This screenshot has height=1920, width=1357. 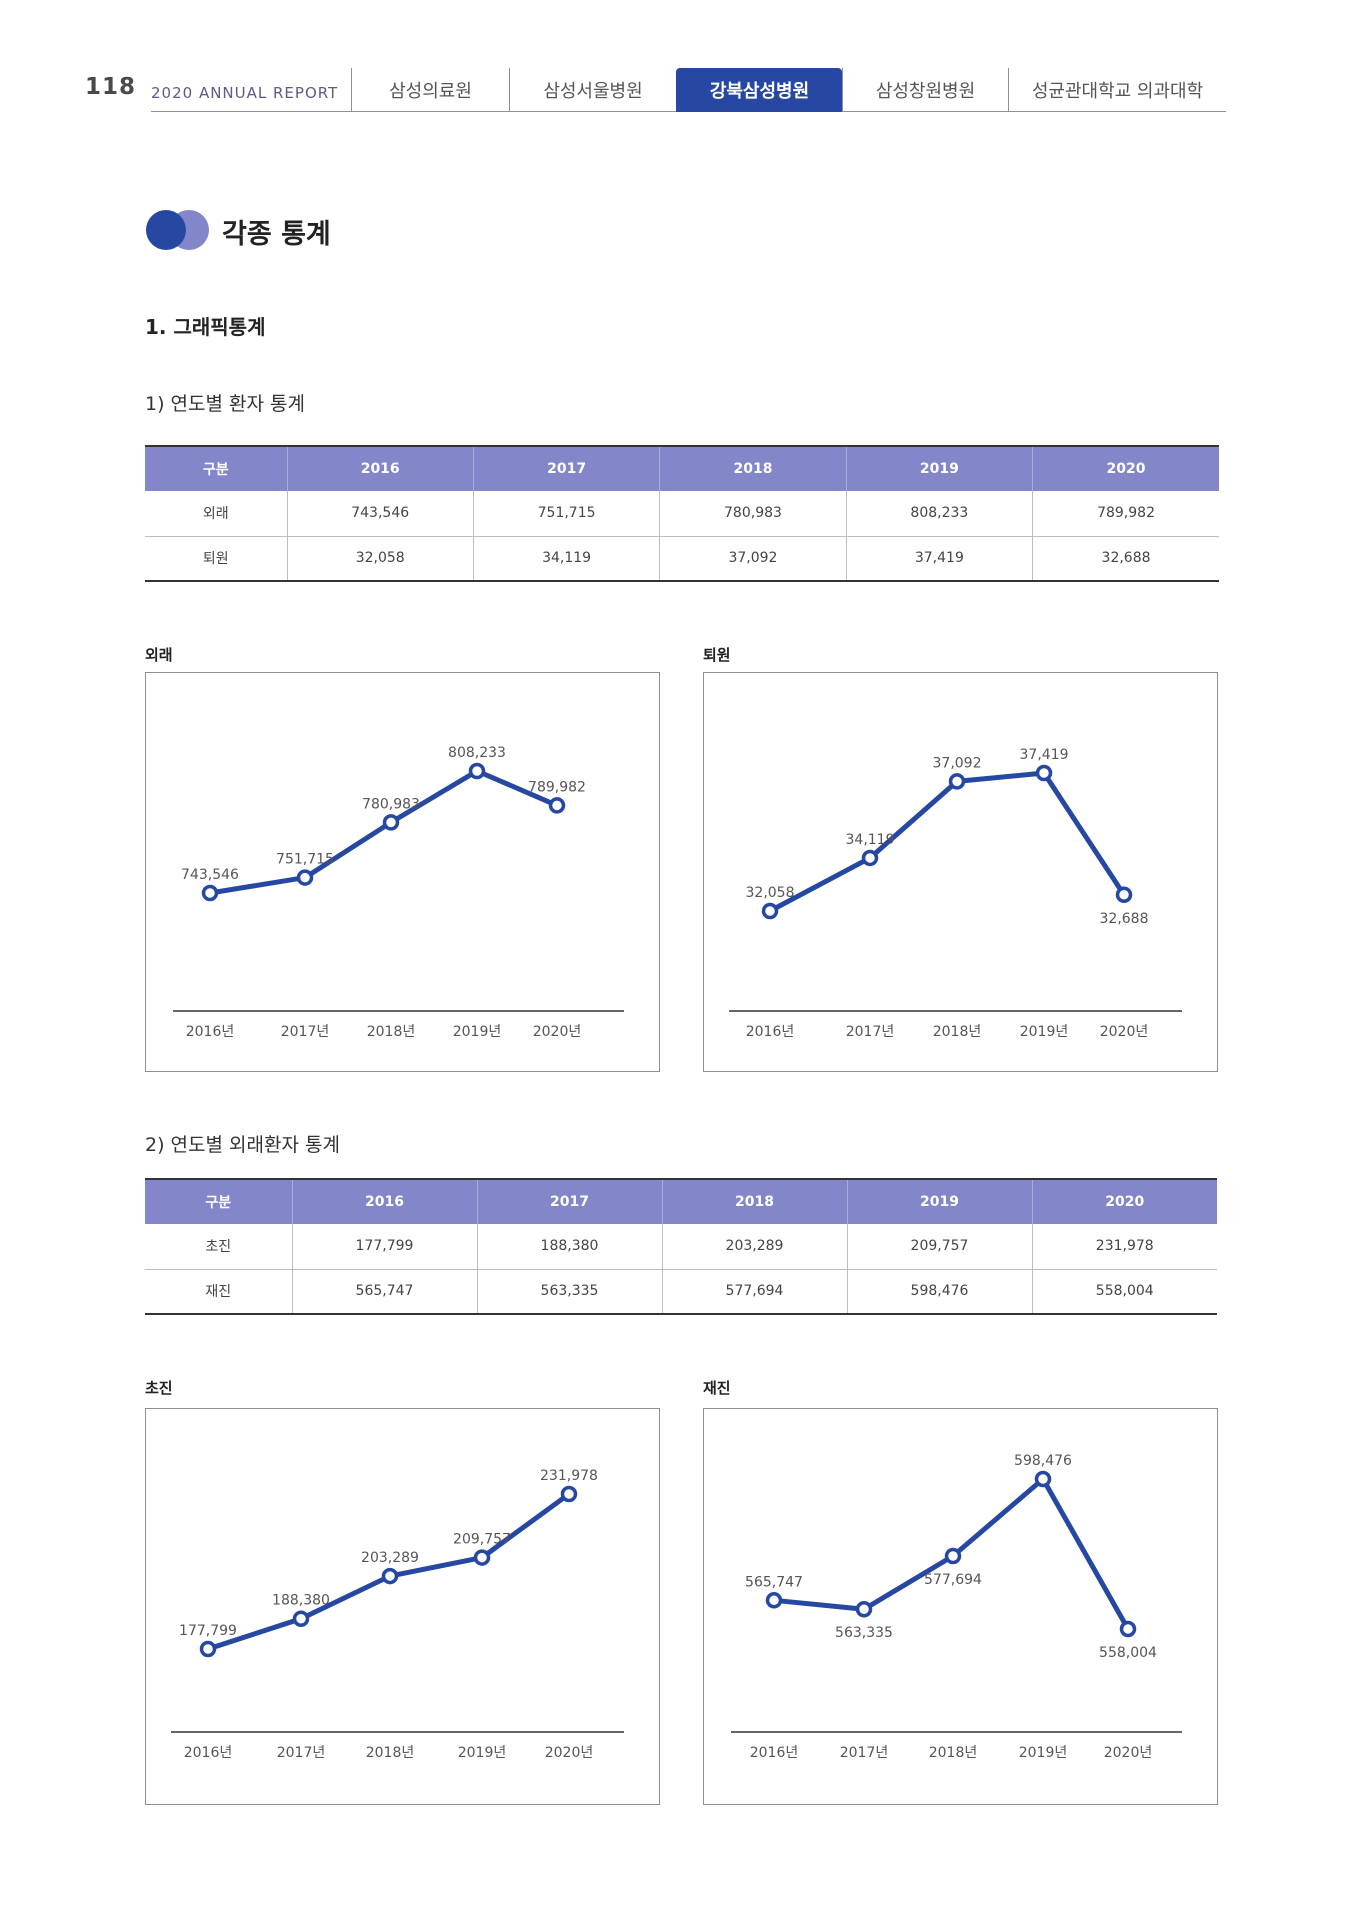 What do you see at coordinates (380, 558) in the screenshot?
I see `table-cell: 32,058` at bounding box center [380, 558].